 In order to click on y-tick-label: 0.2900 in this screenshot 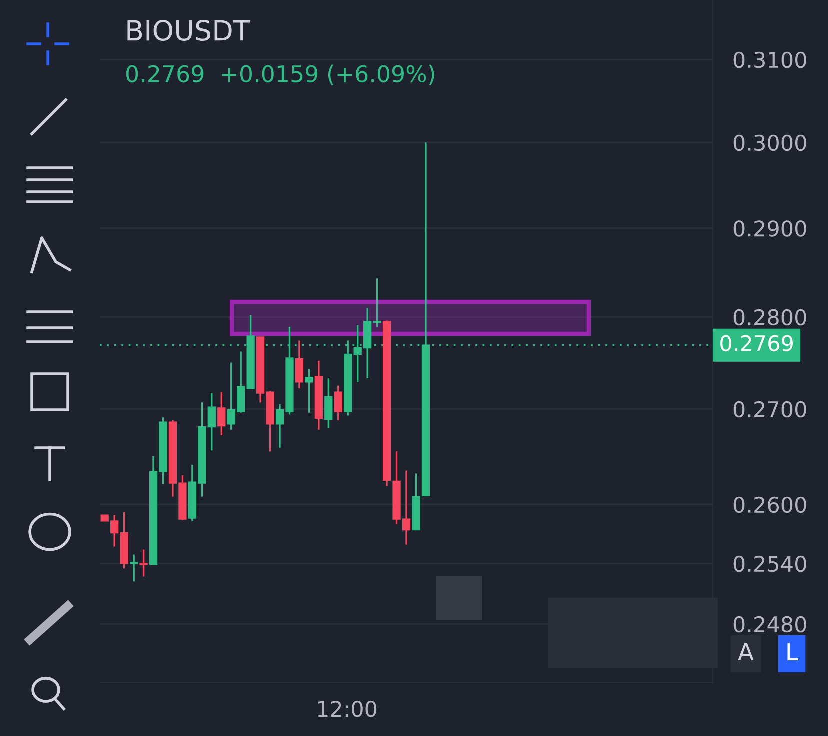, I will do `click(770, 228)`.